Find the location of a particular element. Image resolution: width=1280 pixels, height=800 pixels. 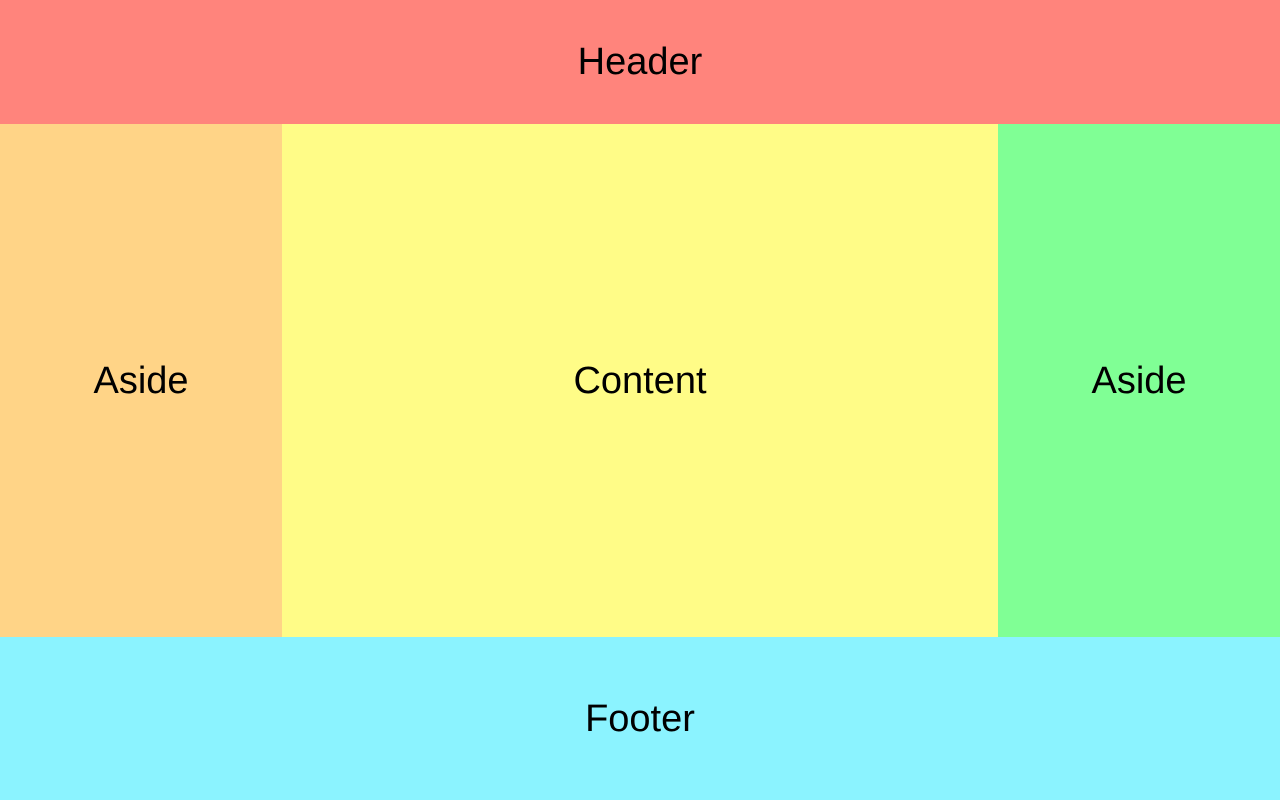

header-label: Header is located at coordinates (640, 62).